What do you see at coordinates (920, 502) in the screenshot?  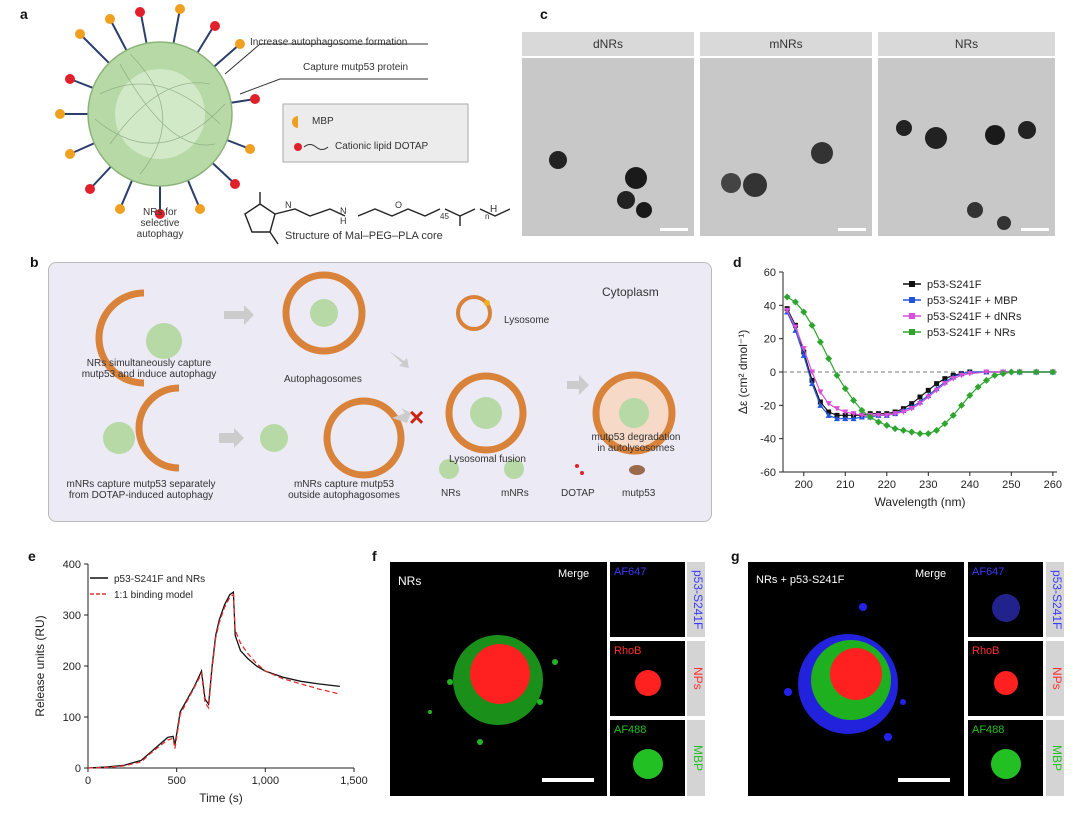 I see `x-axis-label: Wavelength (nm)` at bounding box center [920, 502].